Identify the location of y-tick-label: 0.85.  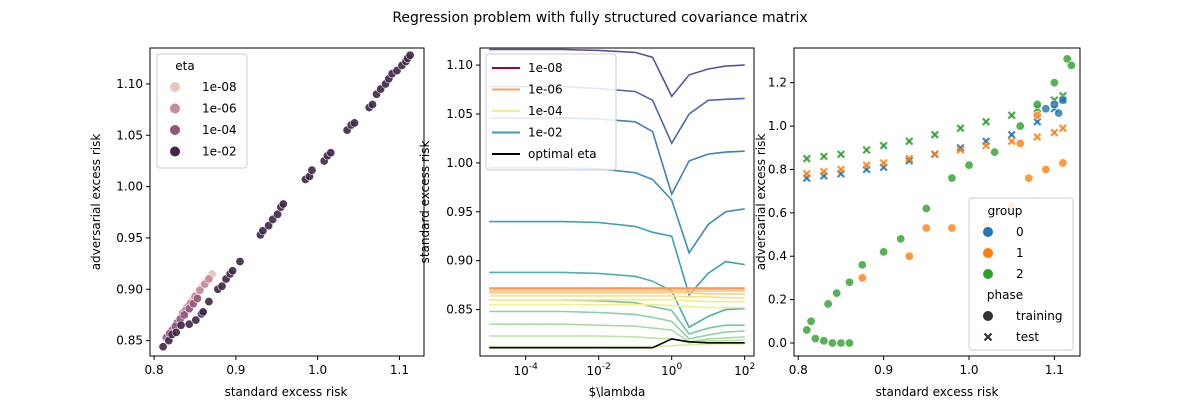
(459, 310).